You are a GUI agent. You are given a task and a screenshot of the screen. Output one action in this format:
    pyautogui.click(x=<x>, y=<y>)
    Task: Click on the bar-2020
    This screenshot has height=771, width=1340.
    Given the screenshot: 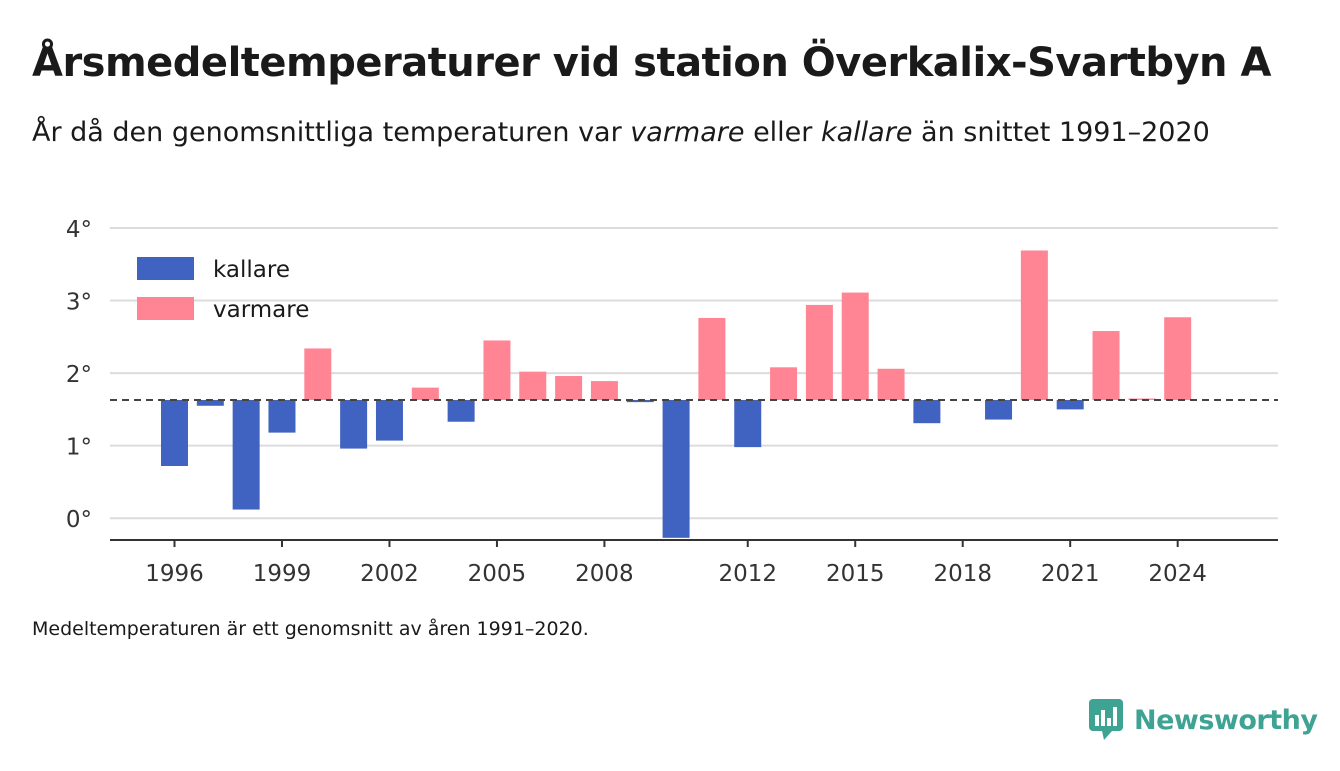 What is the action you would take?
    pyautogui.click(x=1034, y=325)
    